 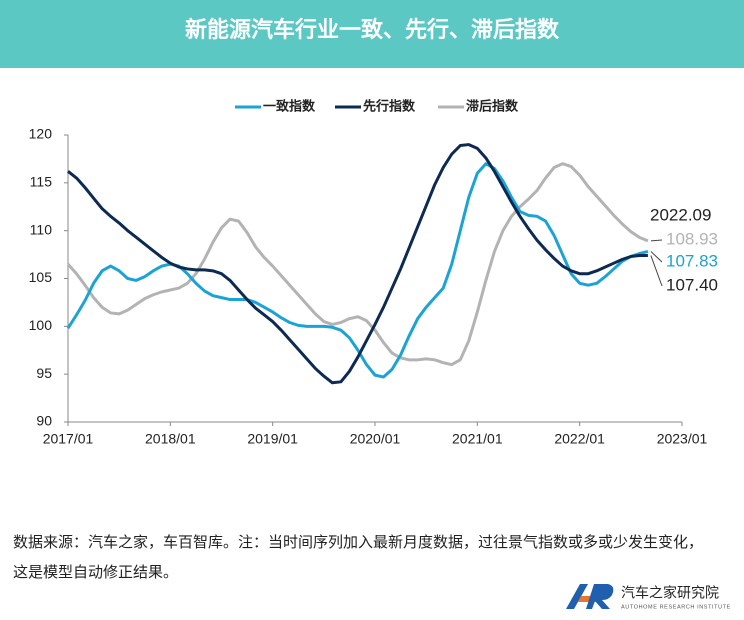 I want to click on x-tick-label: 2017/01, so click(x=68, y=439).